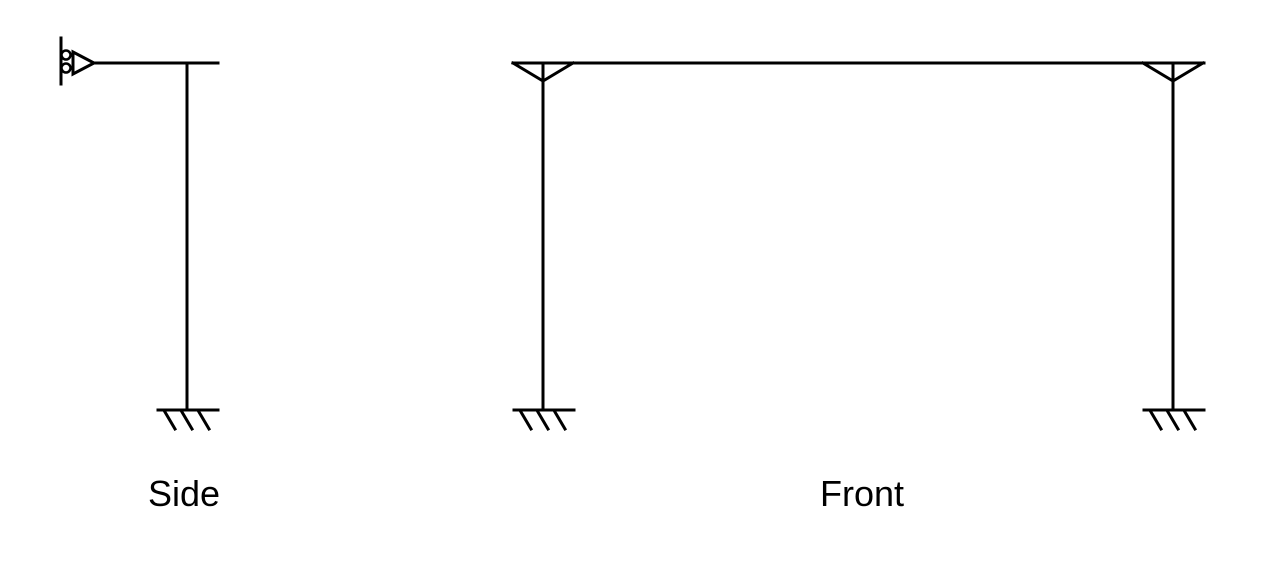 The image size is (1266, 584). Describe the element at coordinates (84, 63) in the screenshot. I see `roller-triangle` at that location.